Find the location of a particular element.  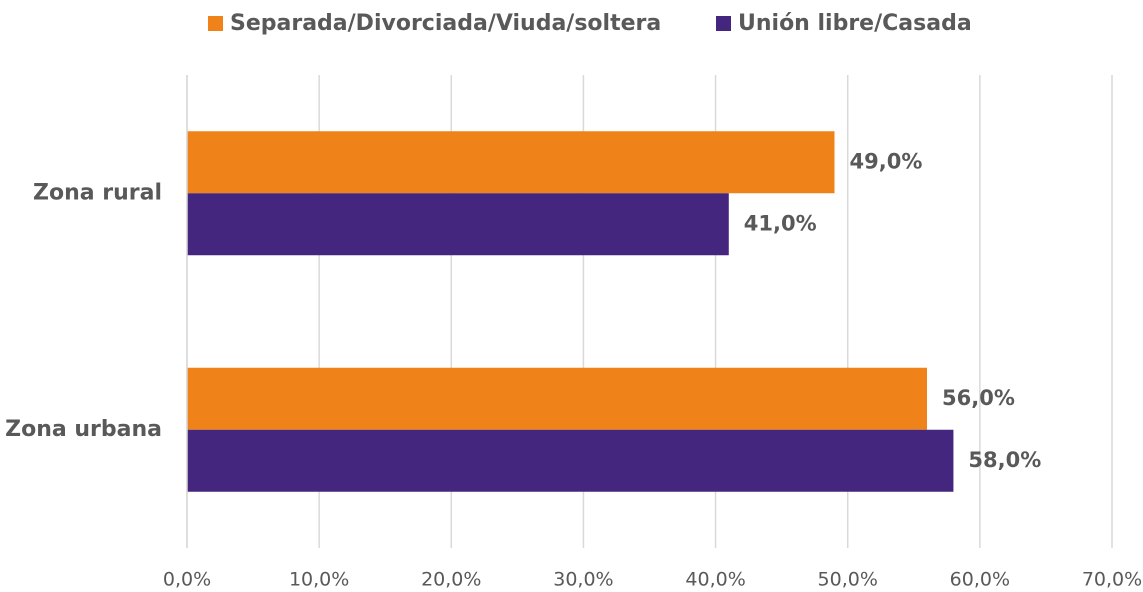

value-label: 58,0% is located at coordinates (1004, 460).